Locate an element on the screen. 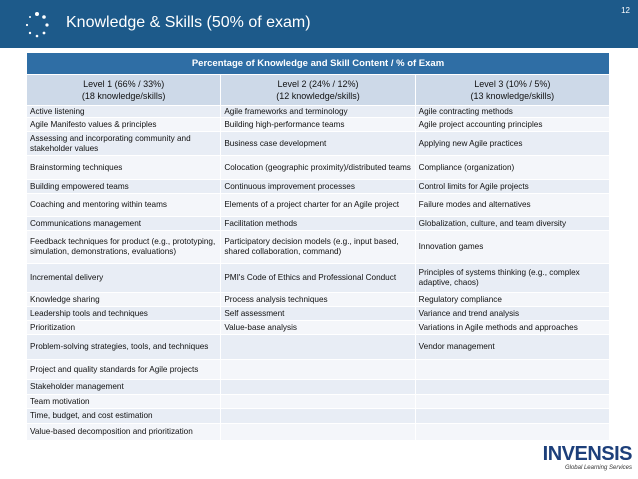 The width and height of the screenshot is (638, 479). level-title: Level 1 (66% / 33%) is located at coordinates (124, 84).